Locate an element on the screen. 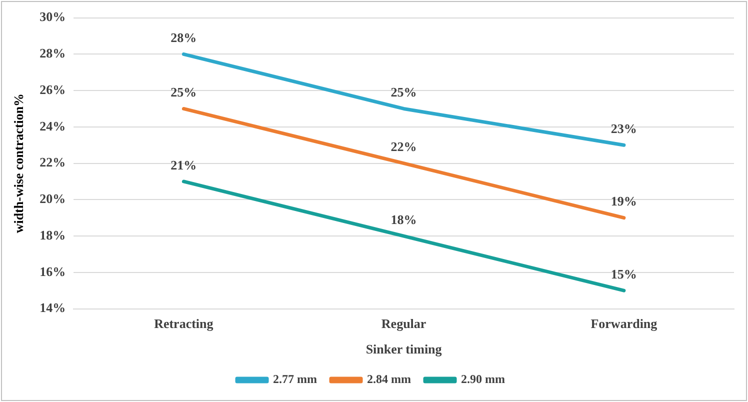 The image size is (748, 402). legend-label: 2.77 mm is located at coordinates (295, 379).